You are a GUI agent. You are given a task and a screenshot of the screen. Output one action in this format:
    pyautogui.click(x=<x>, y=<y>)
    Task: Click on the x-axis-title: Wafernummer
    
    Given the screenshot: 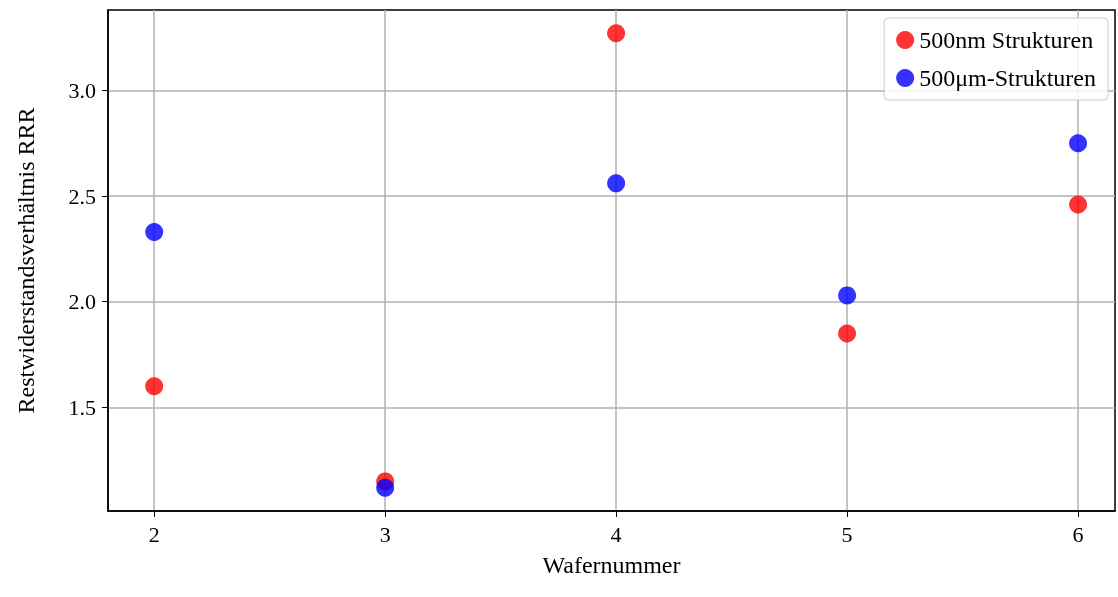 What is the action you would take?
    pyautogui.click(x=611, y=565)
    